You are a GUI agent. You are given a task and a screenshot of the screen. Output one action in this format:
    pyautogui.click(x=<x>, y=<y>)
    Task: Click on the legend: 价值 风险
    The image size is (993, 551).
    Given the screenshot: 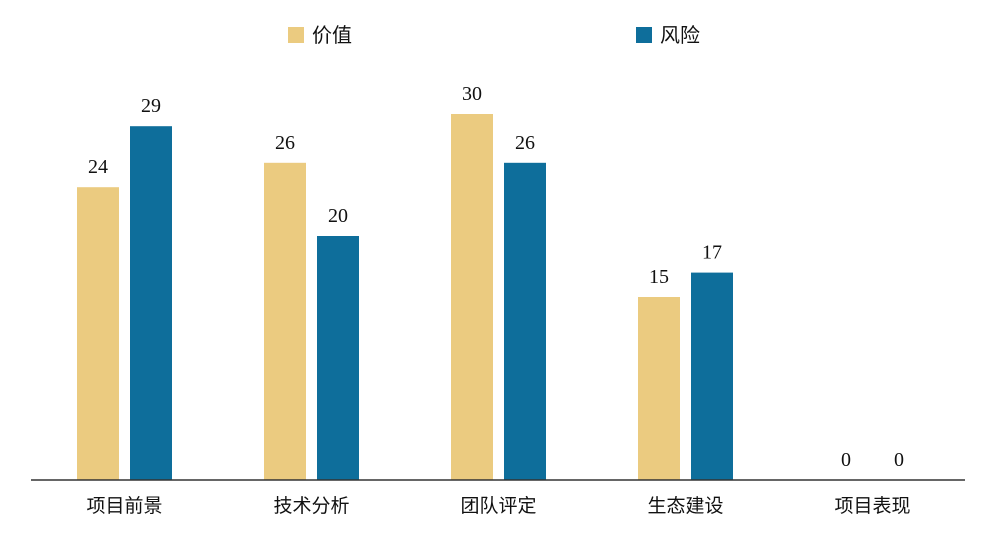 What is the action you would take?
    pyautogui.click(x=494, y=35)
    